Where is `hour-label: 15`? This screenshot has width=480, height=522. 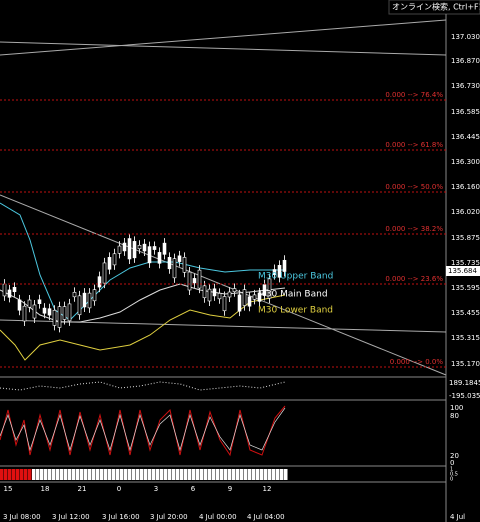 hour-label: 15 is located at coordinates (8, 489).